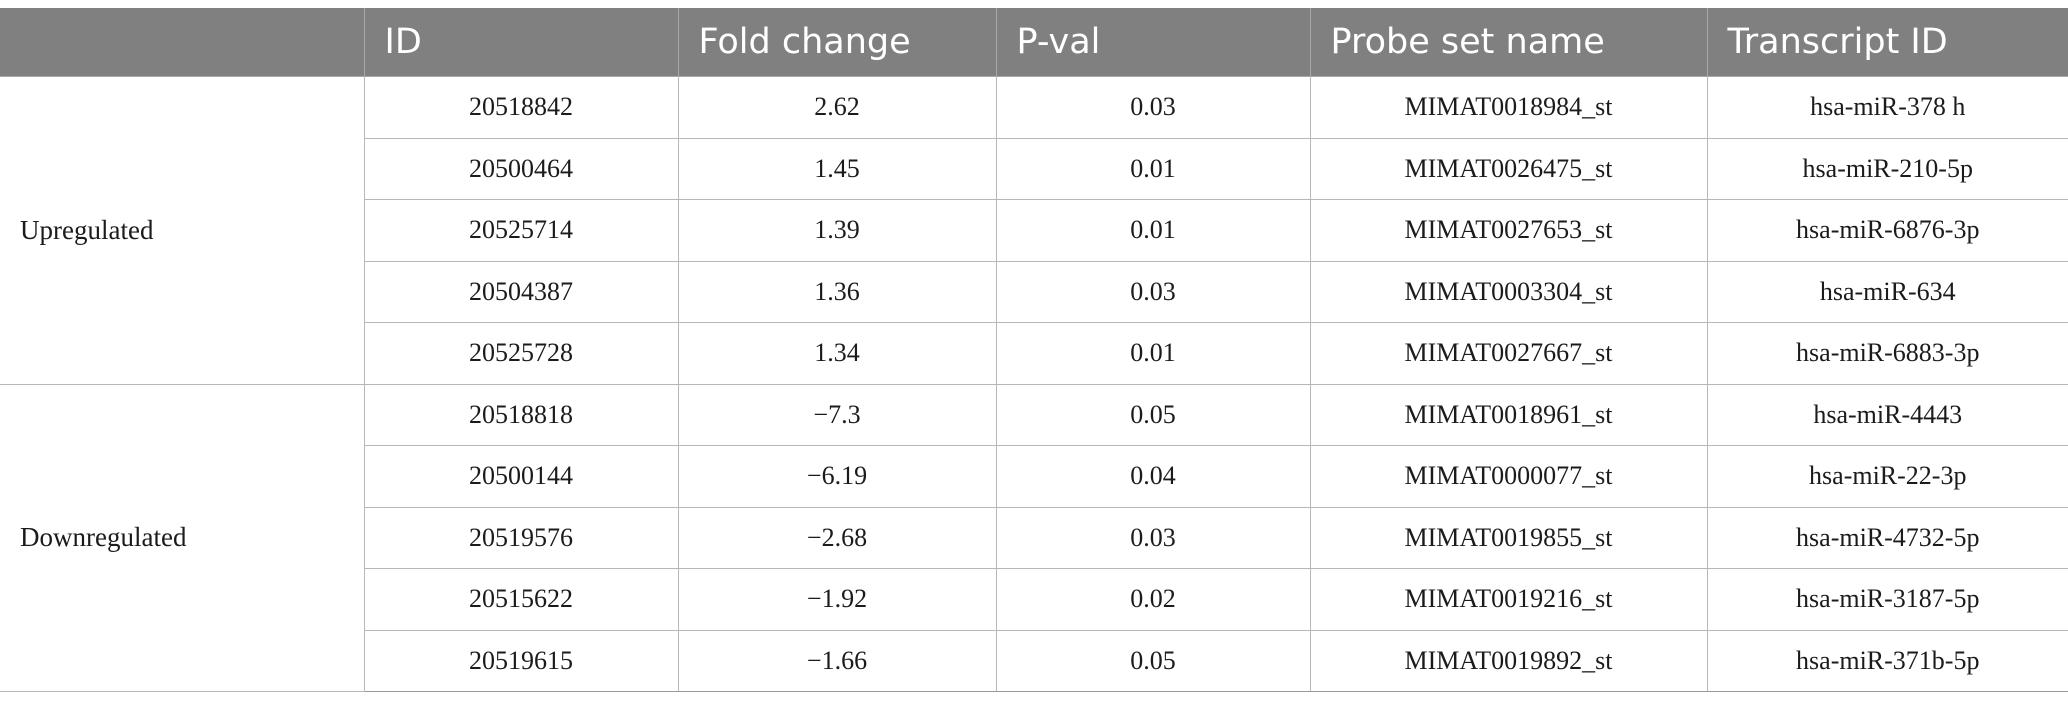 This screenshot has height=713, width=2068. What do you see at coordinates (1508, 476) in the screenshot?
I see `cell-probe-set: MIMAT0000077_st` at bounding box center [1508, 476].